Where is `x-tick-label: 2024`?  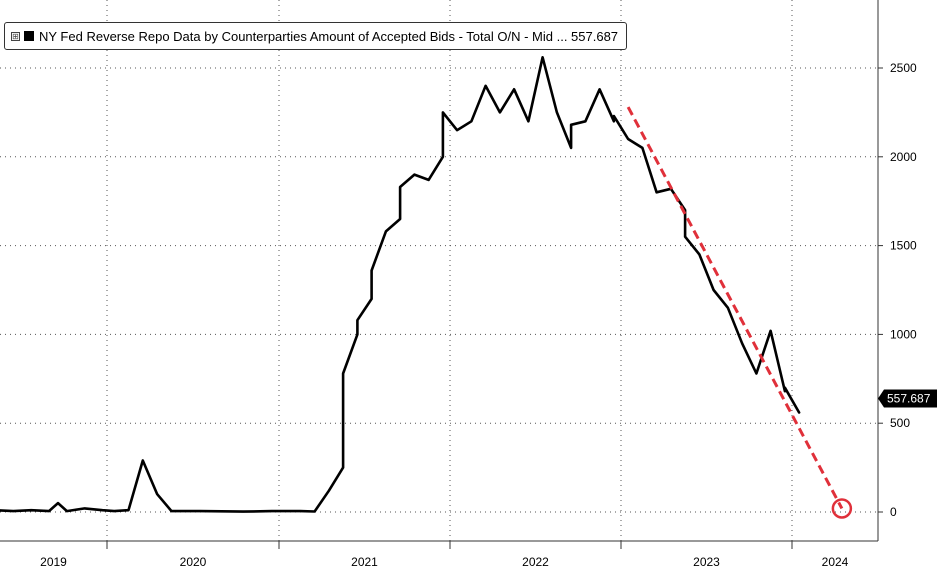 x-tick-label: 2024 is located at coordinates (835, 562).